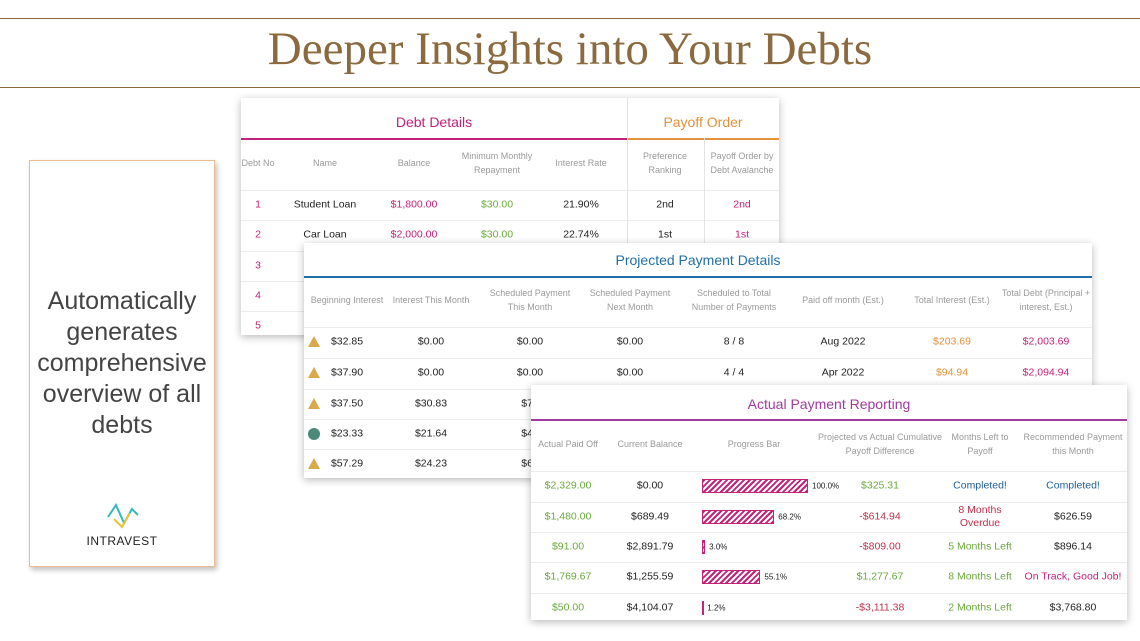  I want to click on table-cell: Apr 2022, so click(843, 372).